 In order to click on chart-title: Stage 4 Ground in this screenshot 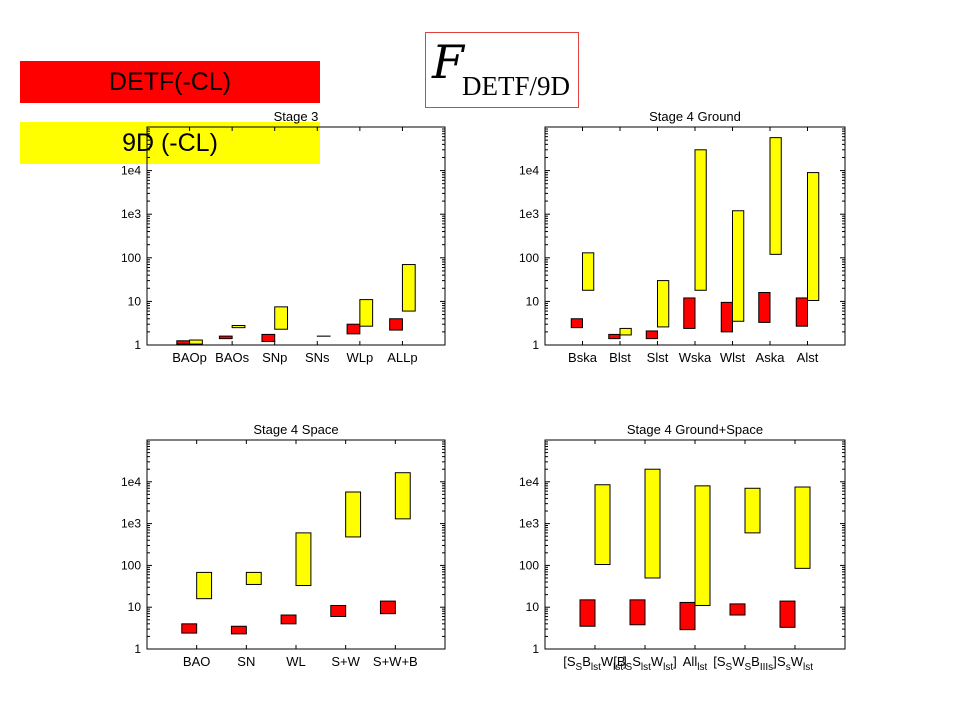, I will do `click(695, 116)`.